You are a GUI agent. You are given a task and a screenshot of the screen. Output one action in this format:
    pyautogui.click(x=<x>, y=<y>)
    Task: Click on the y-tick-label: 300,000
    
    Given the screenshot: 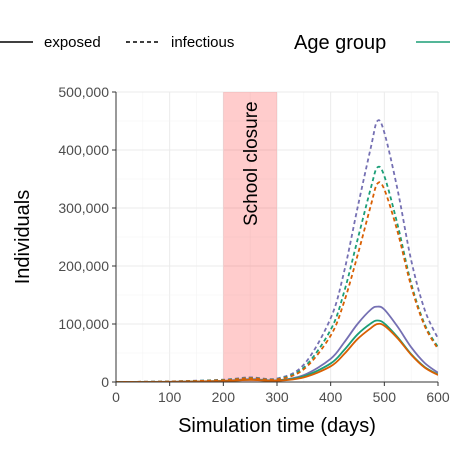 What is the action you would take?
    pyautogui.click(x=83, y=208)
    